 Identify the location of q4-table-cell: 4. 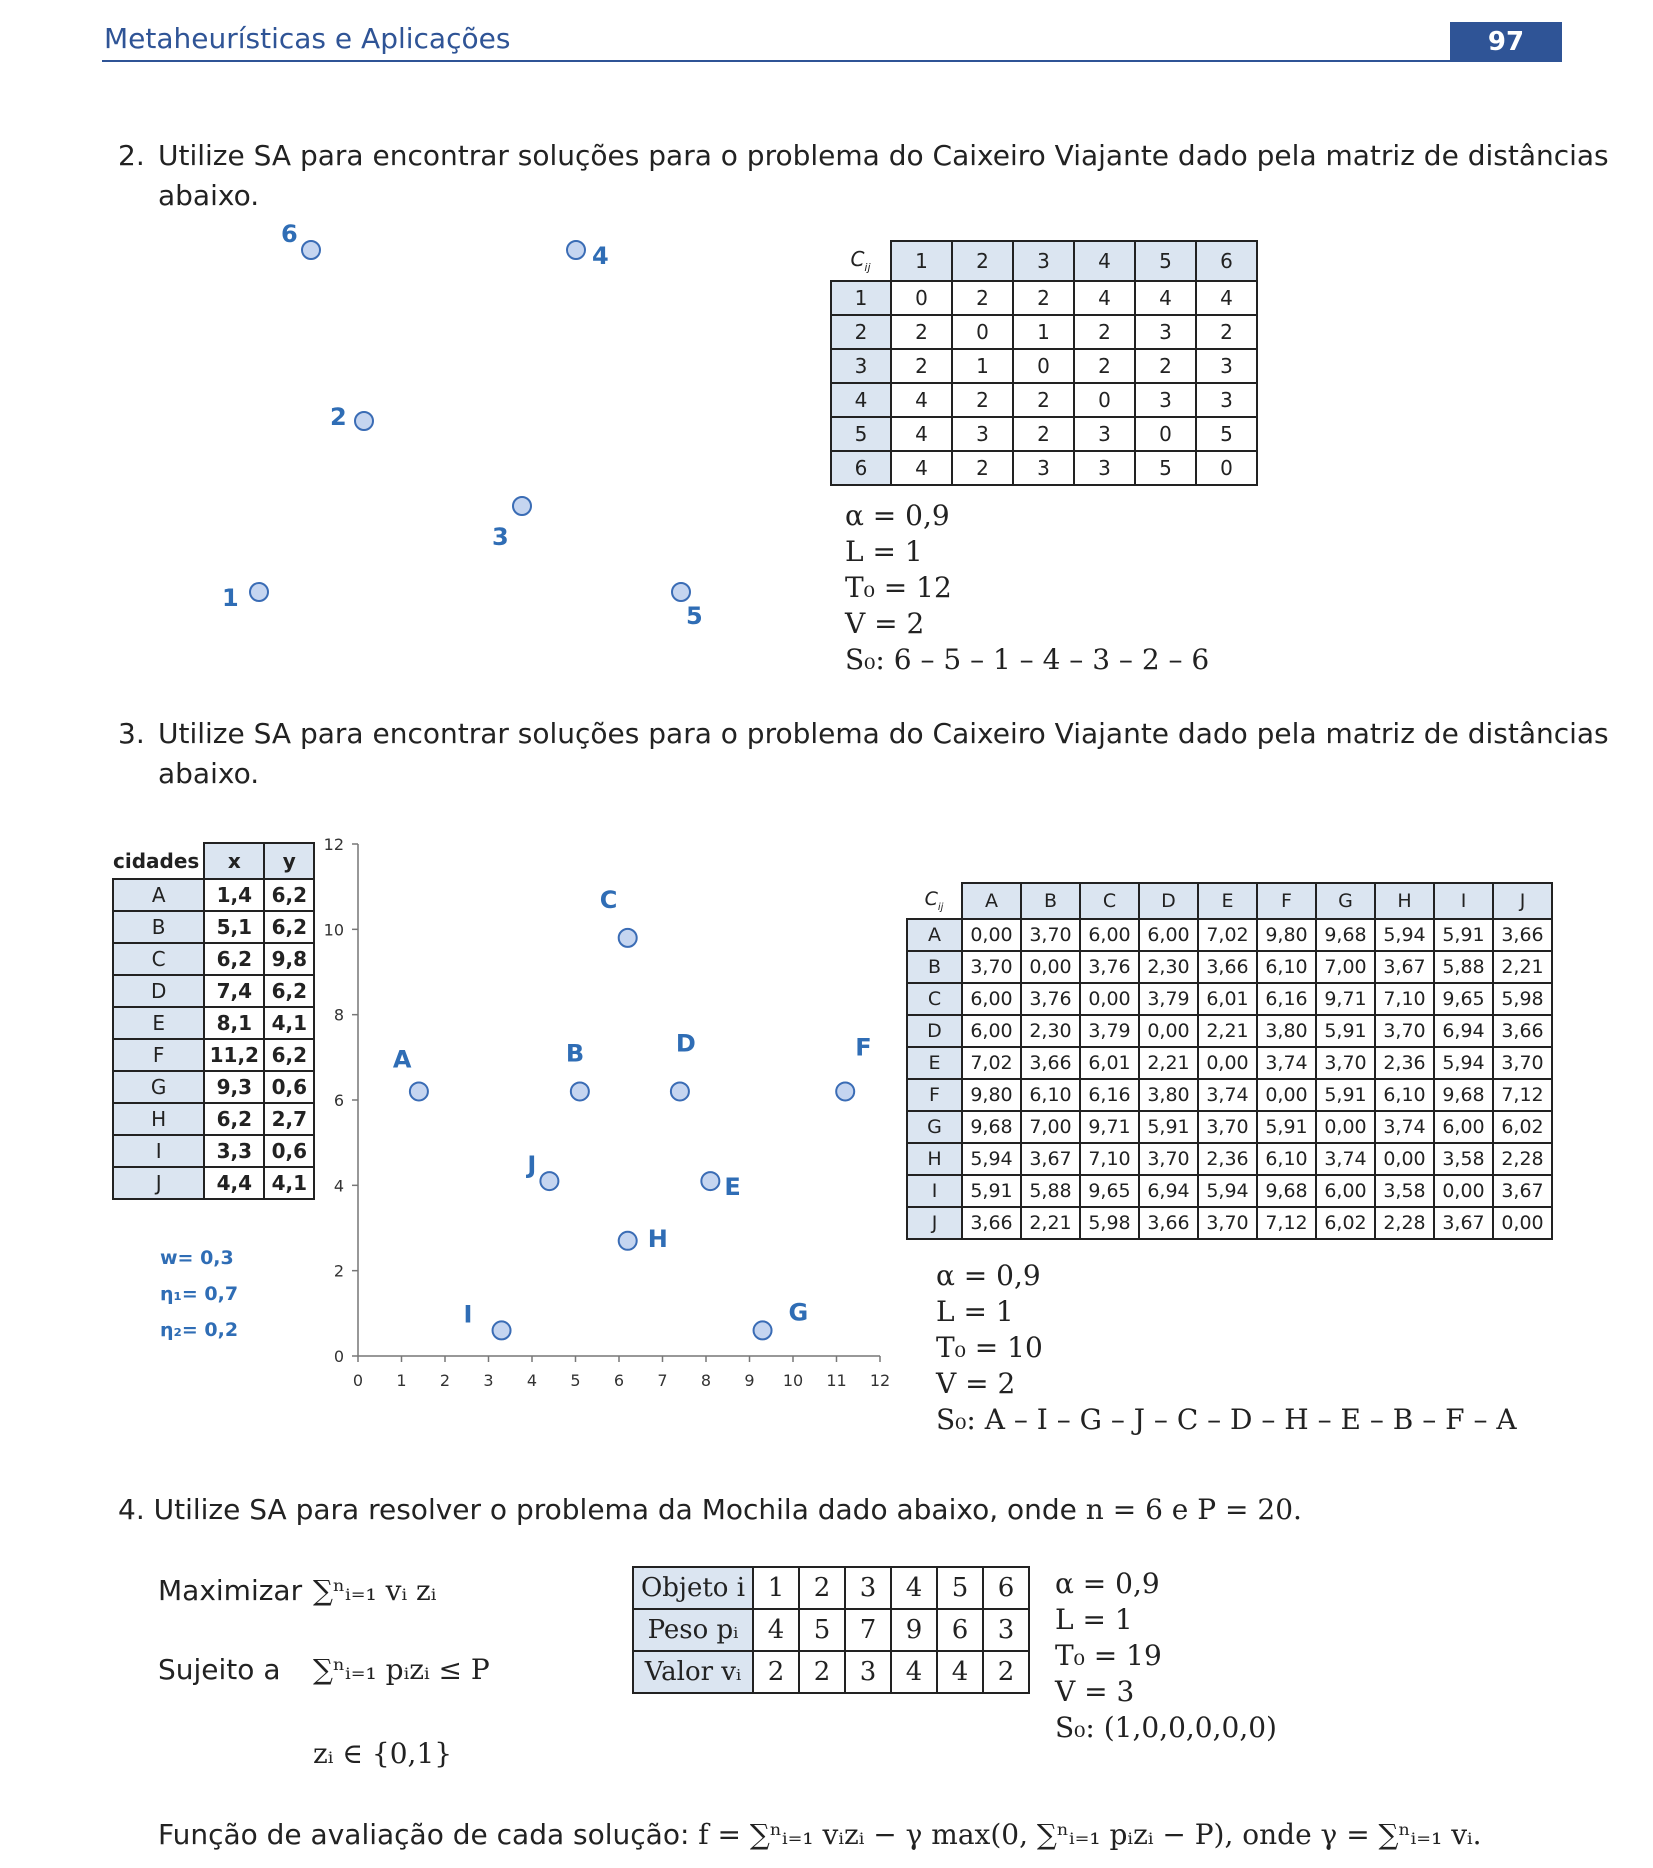
(914, 1588).